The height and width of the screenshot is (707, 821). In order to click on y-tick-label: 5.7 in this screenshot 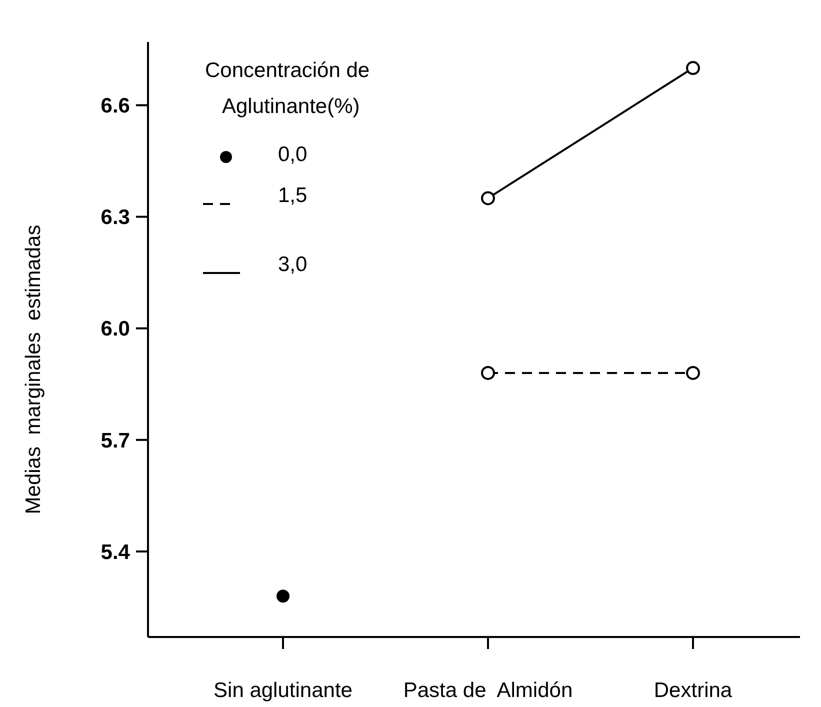, I will do `click(115, 440)`.